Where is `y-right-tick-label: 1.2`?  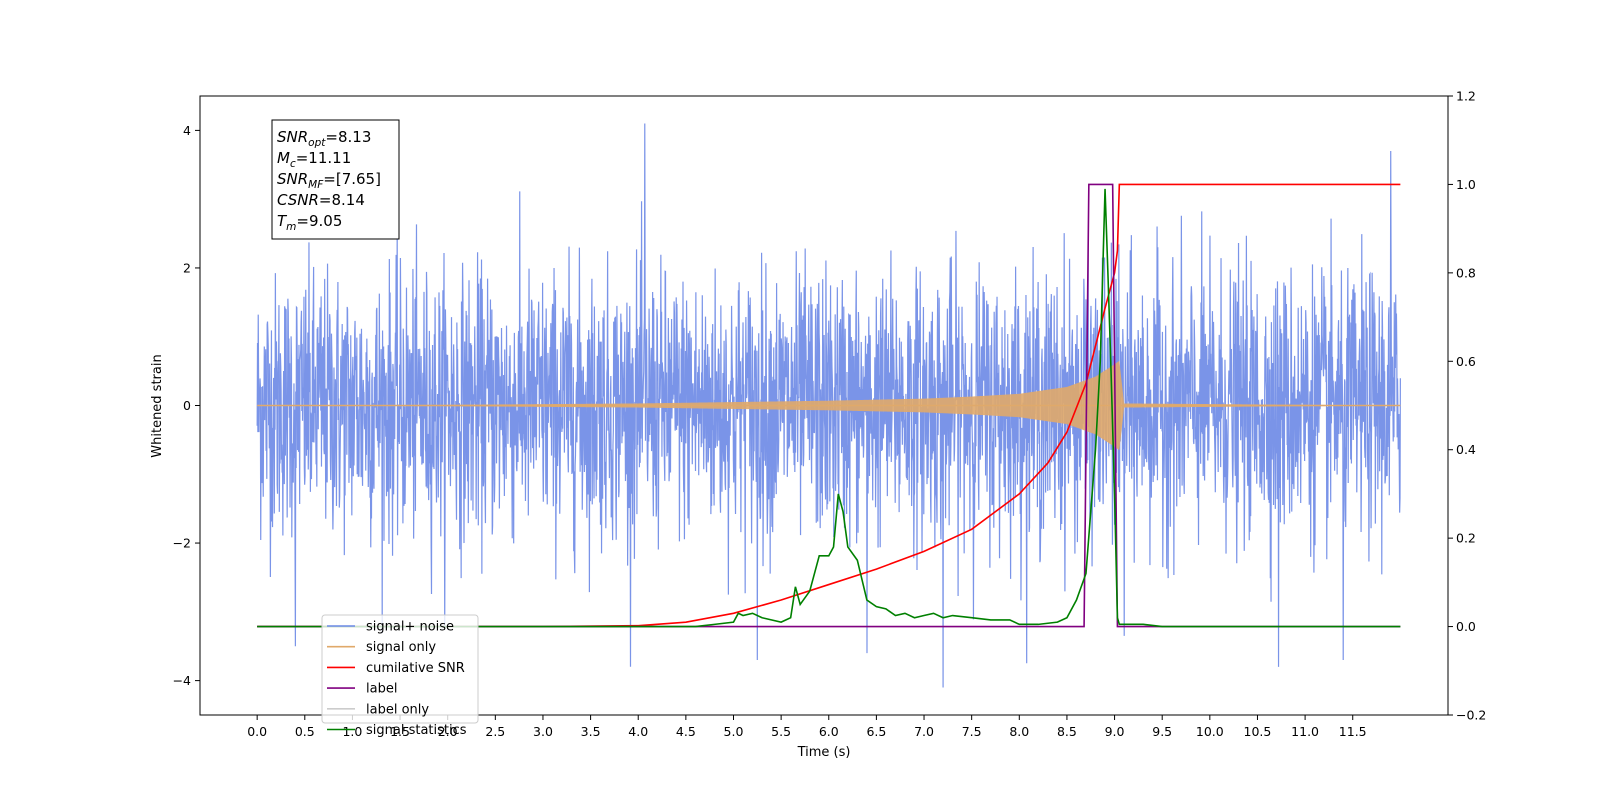 y-right-tick-label: 1.2 is located at coordinates (1466, 96).